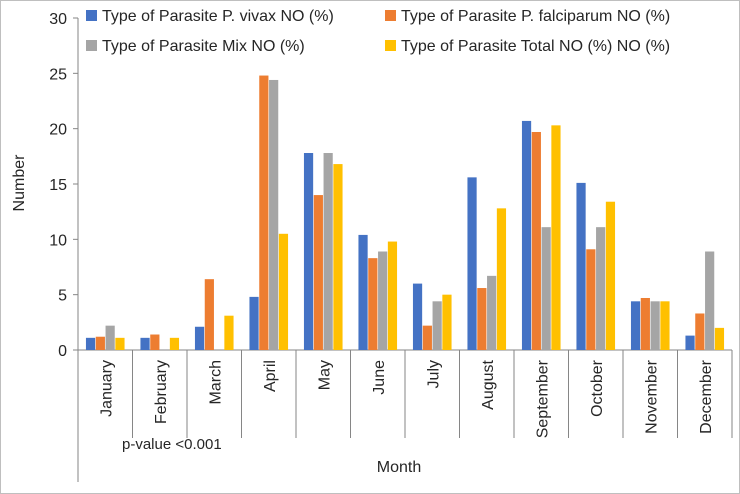  What do you see at coordinates (270, 376) in the screenshot?
I see `x-tick-label: April` at bounding box center [270, 376].